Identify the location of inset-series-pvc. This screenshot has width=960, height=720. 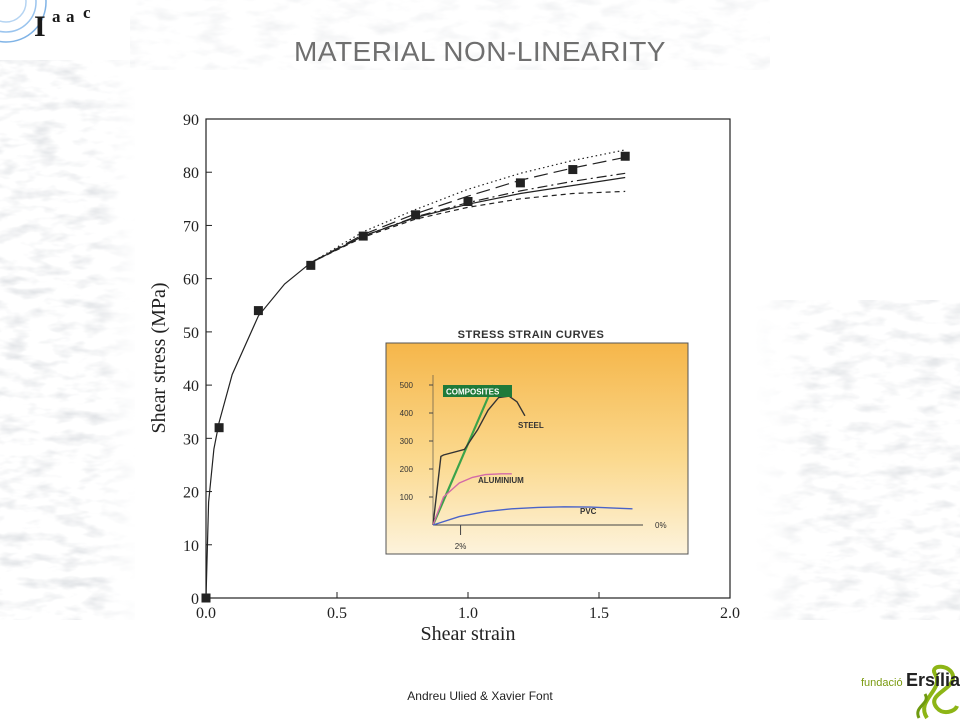
(532, 516).